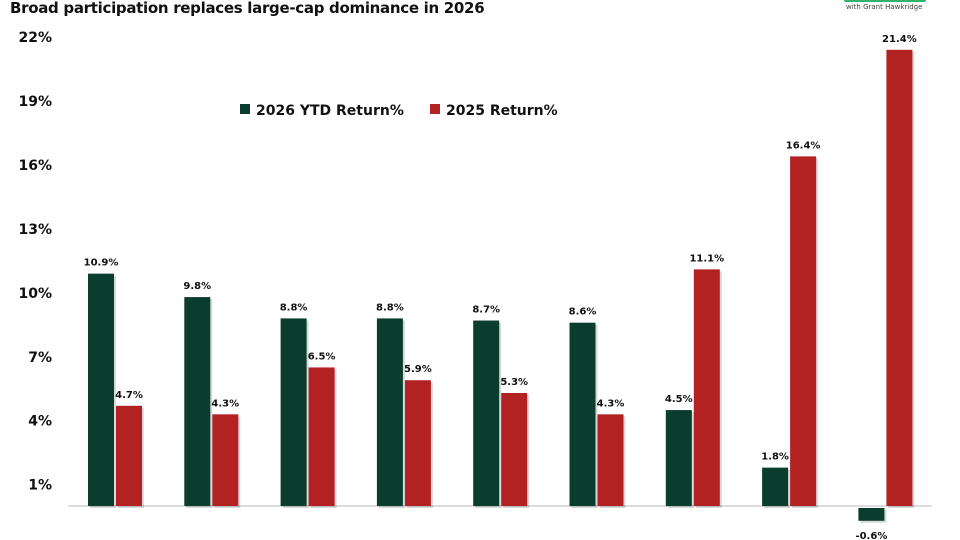  Describe the element at coordinates (101, 263) in the screenshot. I see `data-label: 10.9%` at that location.